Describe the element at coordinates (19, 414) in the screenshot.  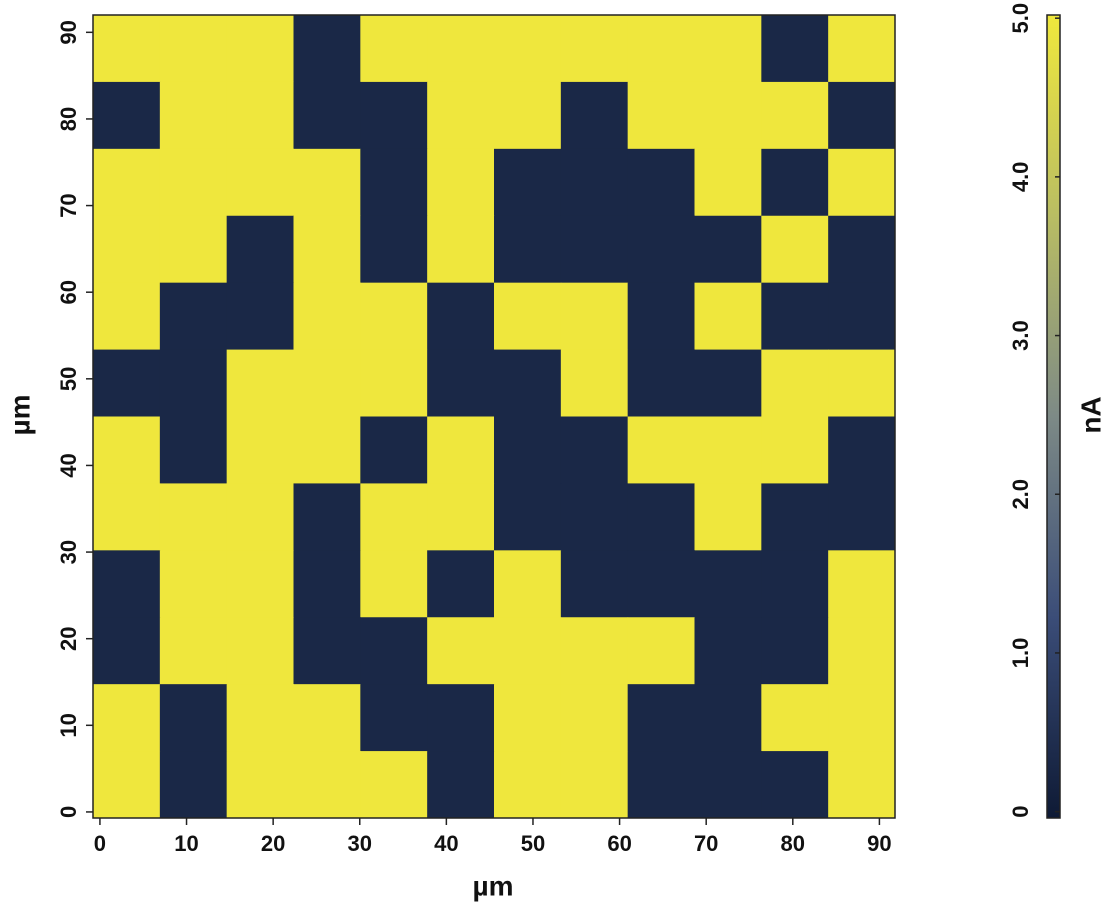
I see `y-axis-label: µm` at that location.